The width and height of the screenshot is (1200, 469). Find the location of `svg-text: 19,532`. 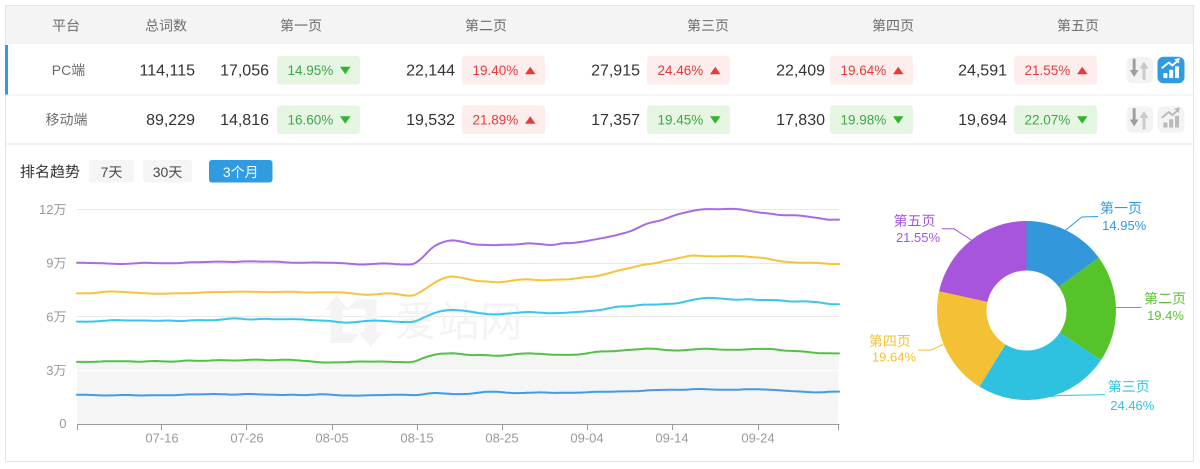

svg-text: 19,532 is located at coordinates (430, 120).